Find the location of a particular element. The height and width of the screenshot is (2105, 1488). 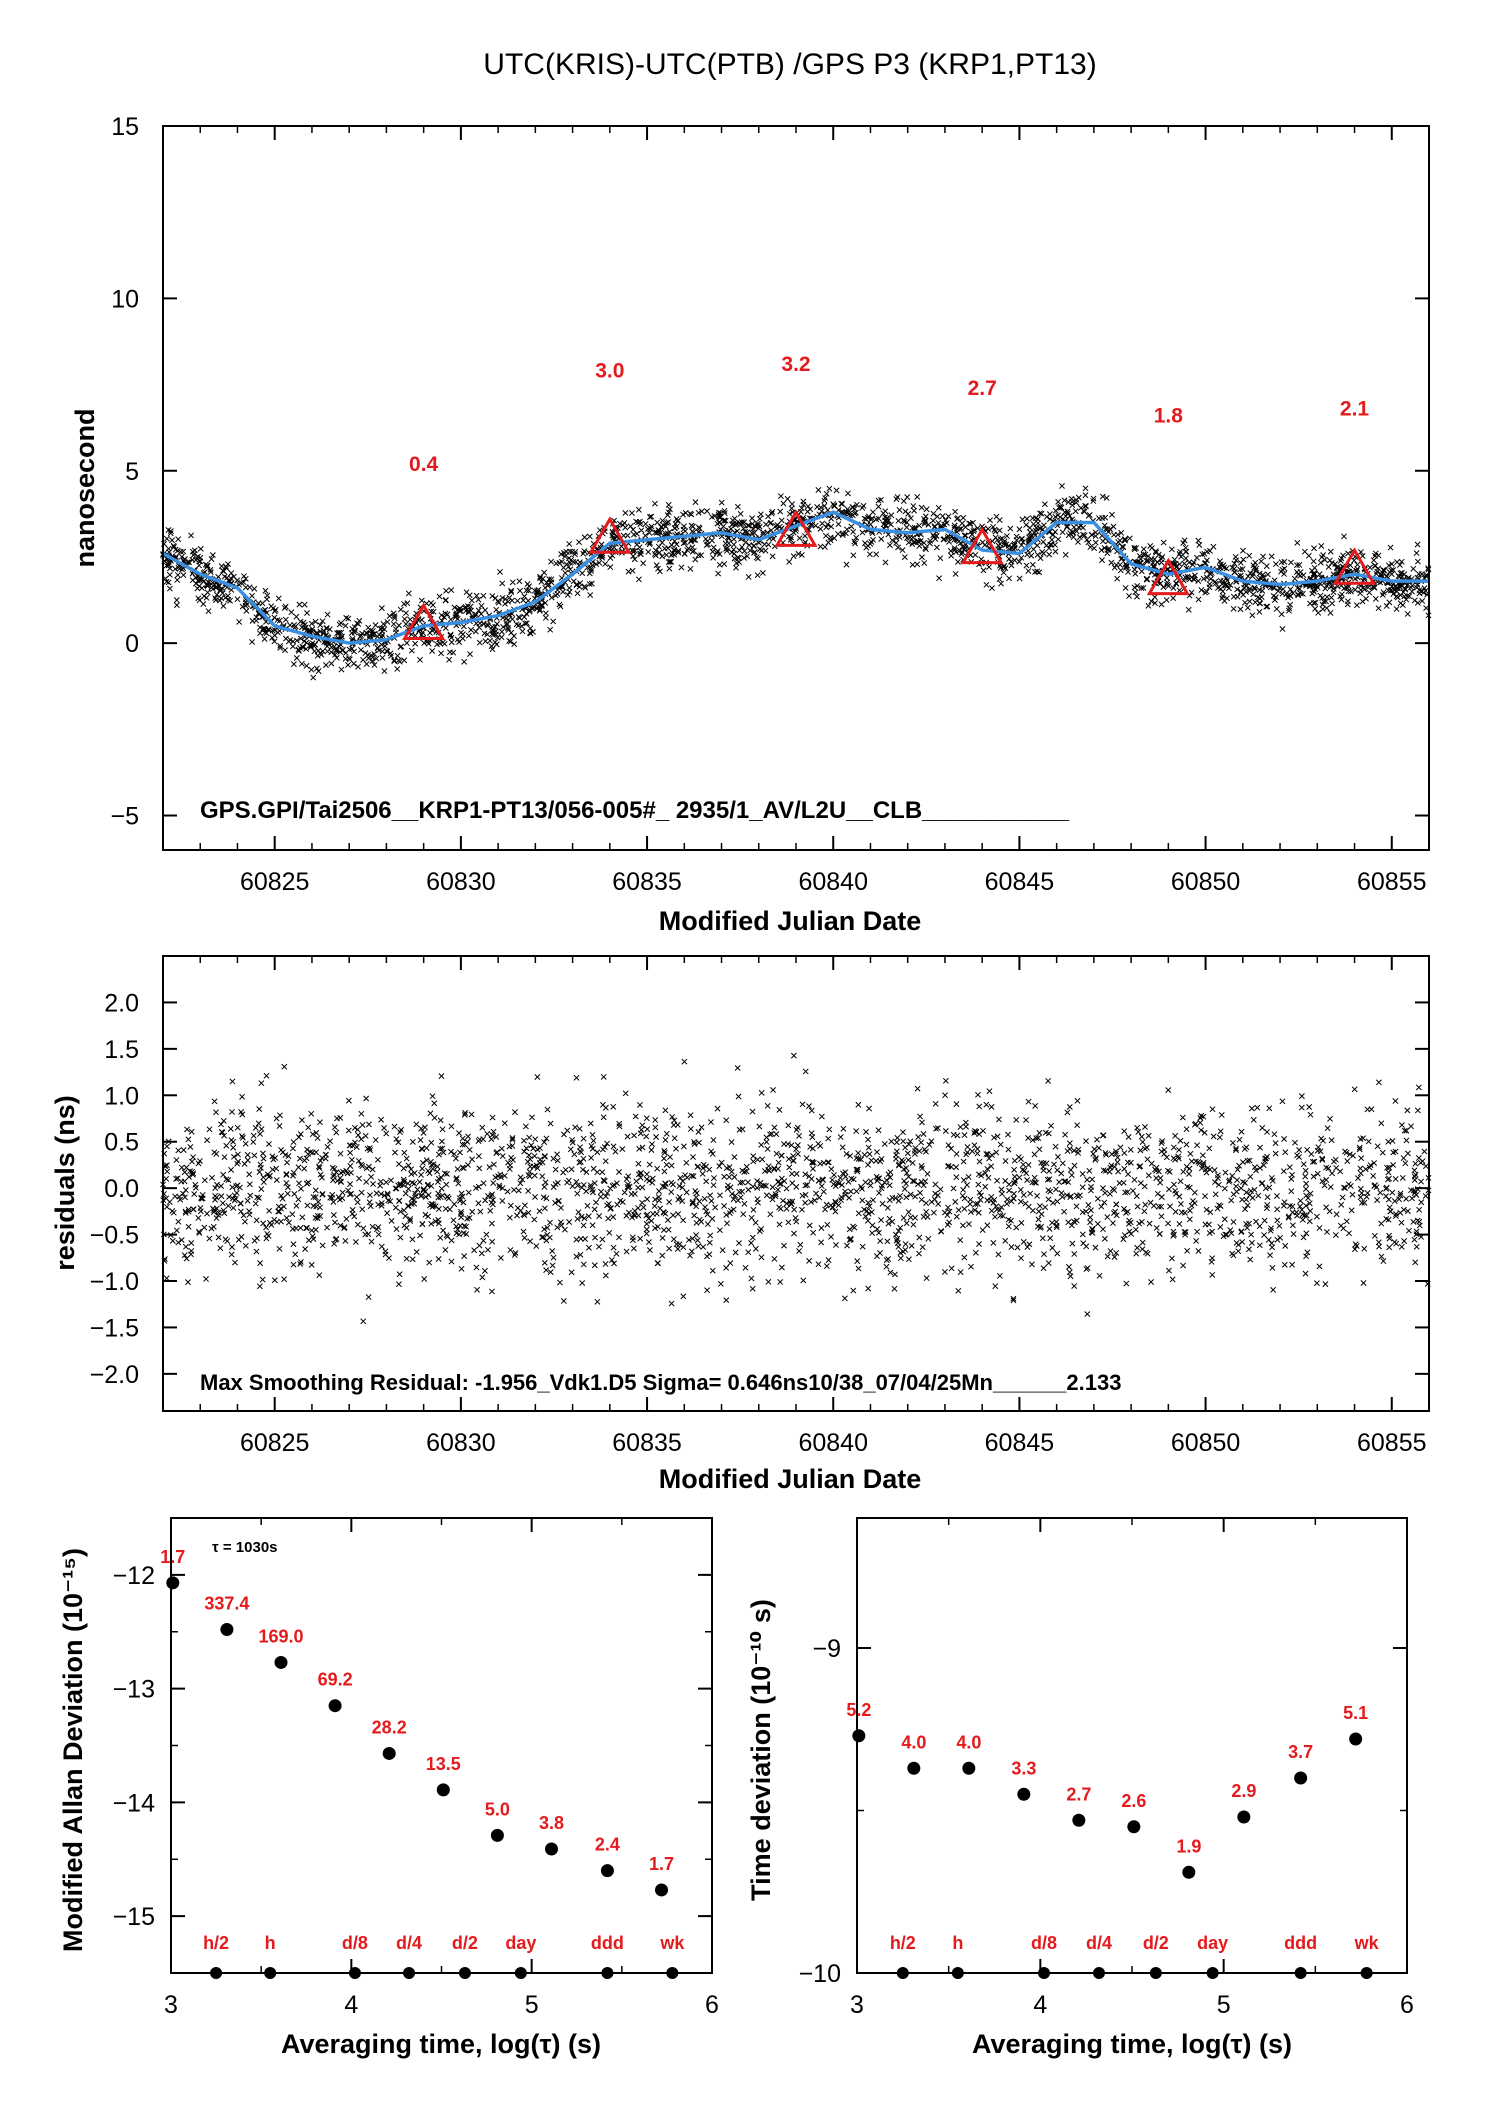

utc-y-axis-title: nanosecond is located at coordinates (85, 487).